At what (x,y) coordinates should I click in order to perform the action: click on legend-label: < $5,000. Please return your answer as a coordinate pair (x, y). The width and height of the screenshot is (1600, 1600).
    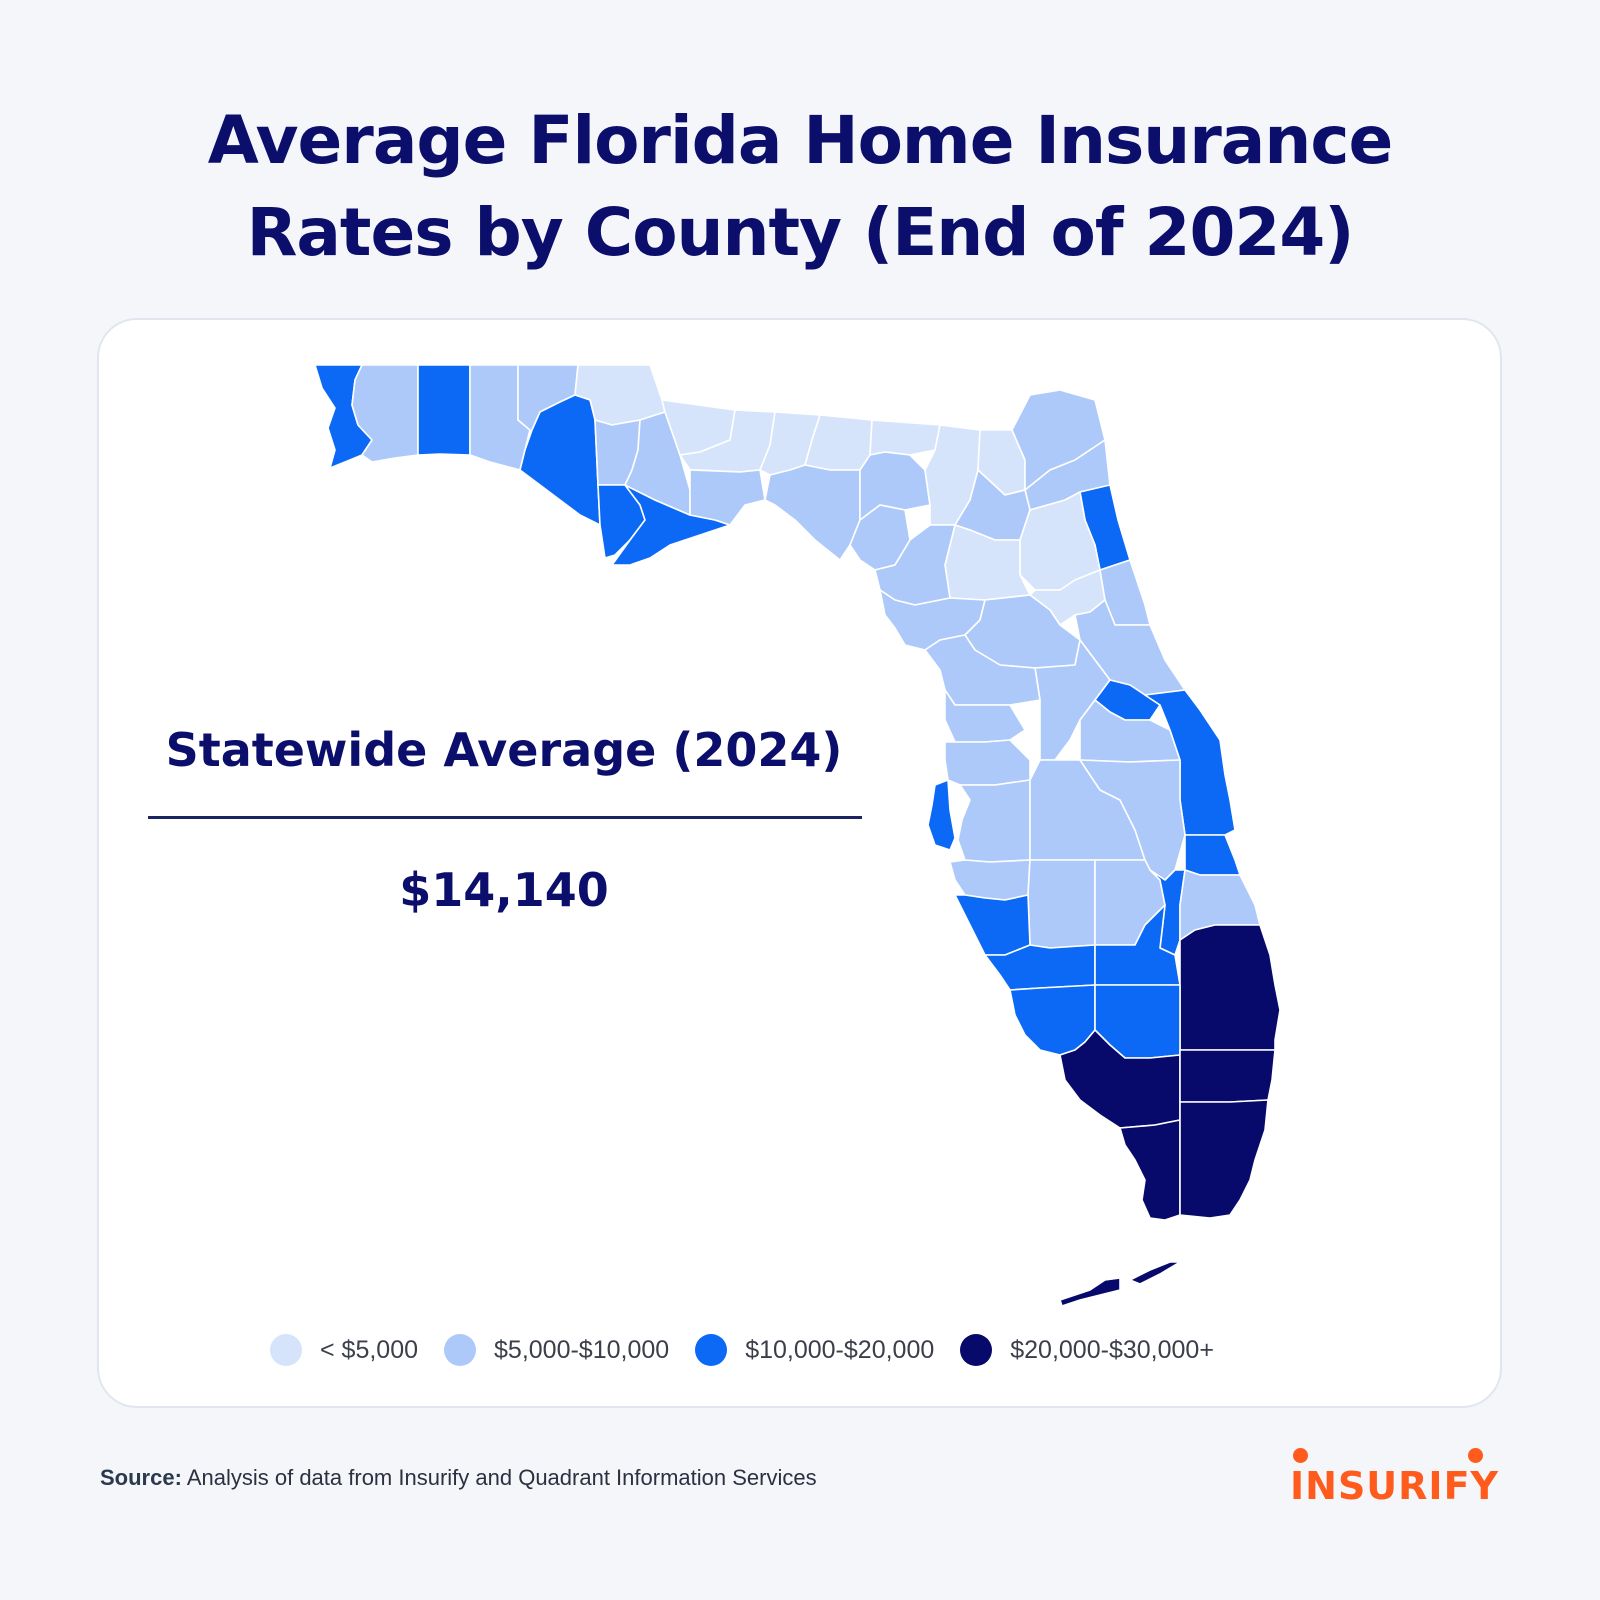
    Looking at the image, I should click on (369, 1349).